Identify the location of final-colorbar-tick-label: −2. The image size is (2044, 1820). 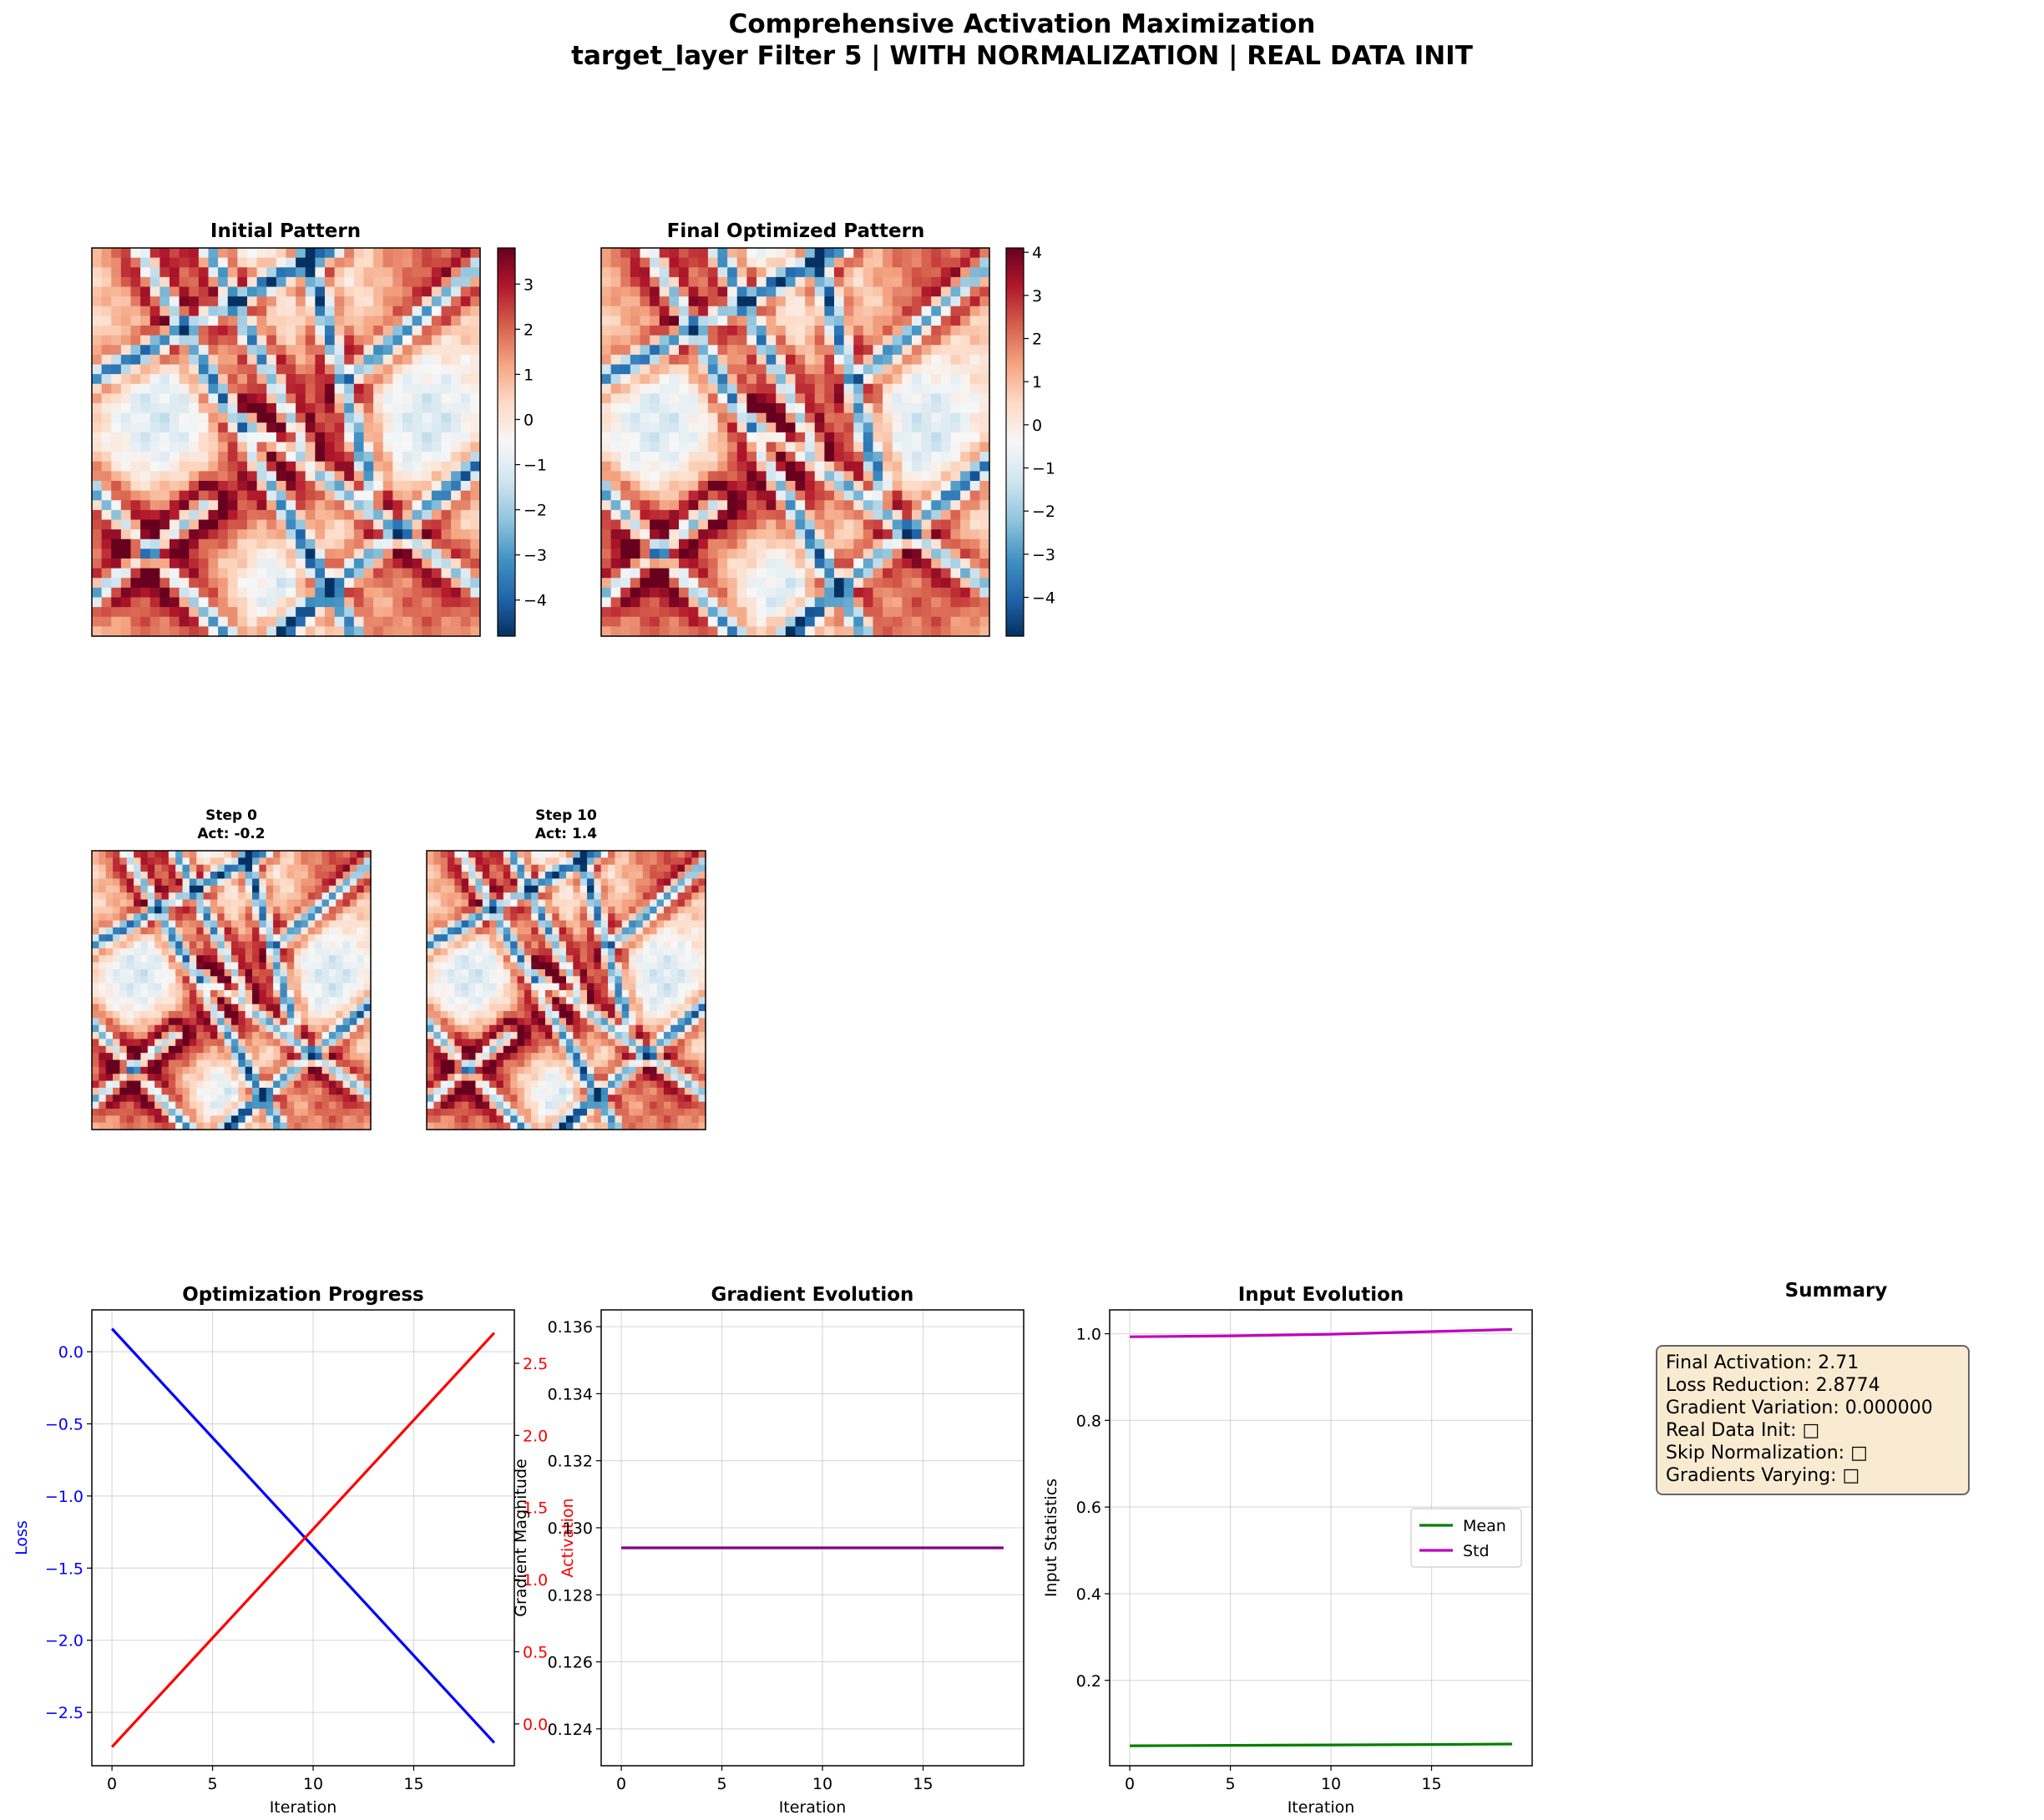
(1043, 512).